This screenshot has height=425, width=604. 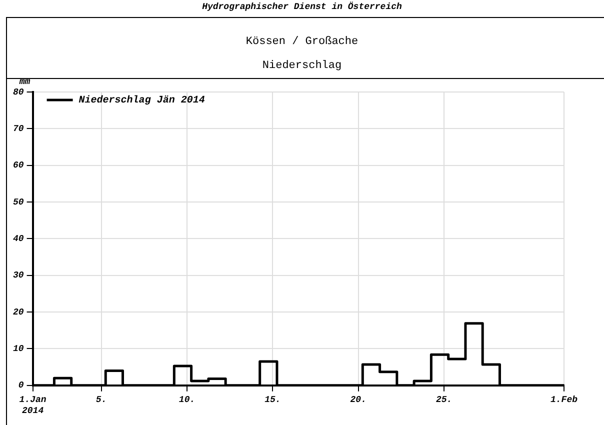 What do you see at coordinates (272, 400) in the screenshot?
I see `x-tick-label: 15.` at bounding box center [272, 400].